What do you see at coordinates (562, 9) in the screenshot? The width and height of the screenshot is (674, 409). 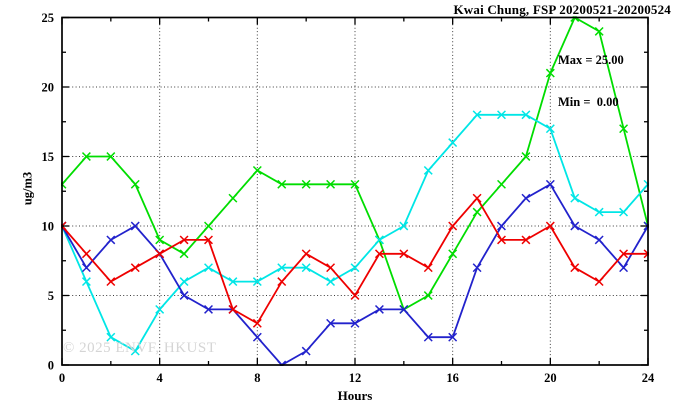 I see `chart-title: Kwai Chung, FSP 20200521-20200524` at bounding box center [562, 9].